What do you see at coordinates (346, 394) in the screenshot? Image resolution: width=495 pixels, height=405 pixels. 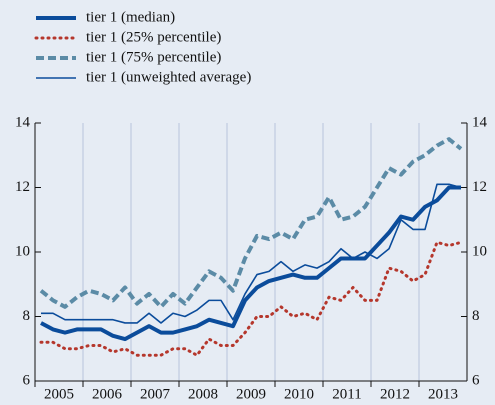 I see `x-tick-label: 2011` at bounding box center [346, 394].